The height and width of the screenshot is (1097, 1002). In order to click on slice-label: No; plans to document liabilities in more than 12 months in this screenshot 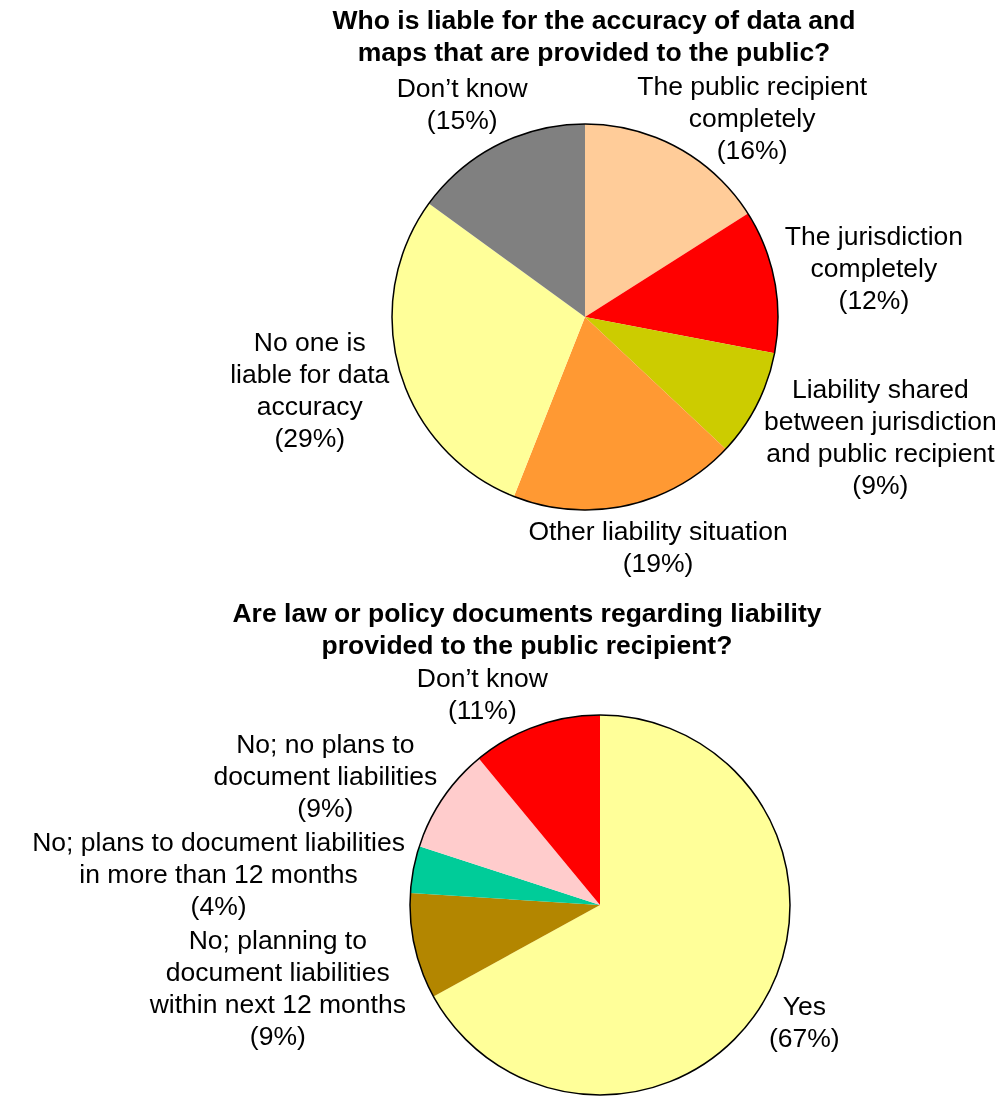, I will do `click(218, 858)`.